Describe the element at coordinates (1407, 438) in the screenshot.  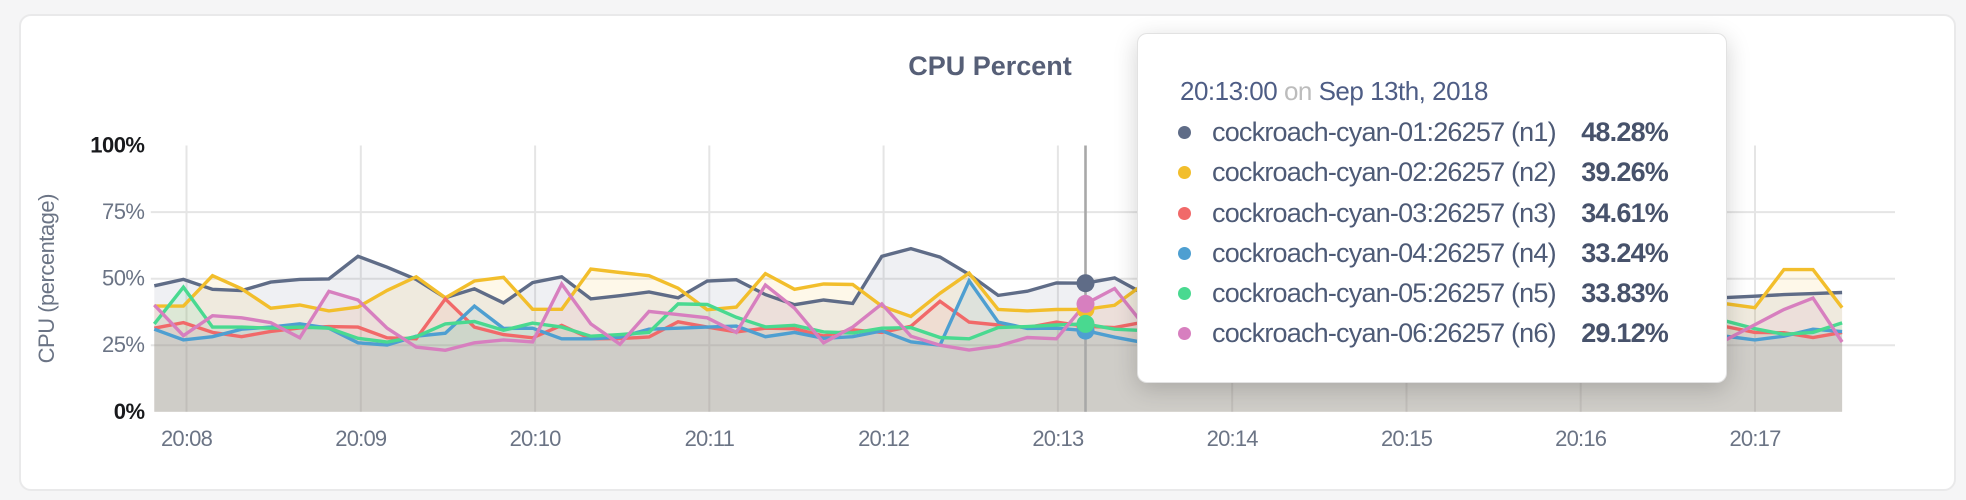
I see `svg-text: 20:15` at that location.